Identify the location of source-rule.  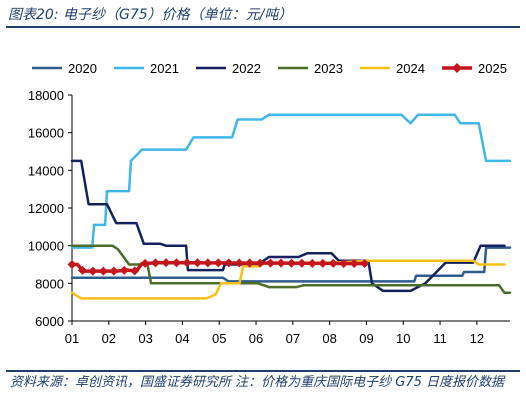
(263, 371).